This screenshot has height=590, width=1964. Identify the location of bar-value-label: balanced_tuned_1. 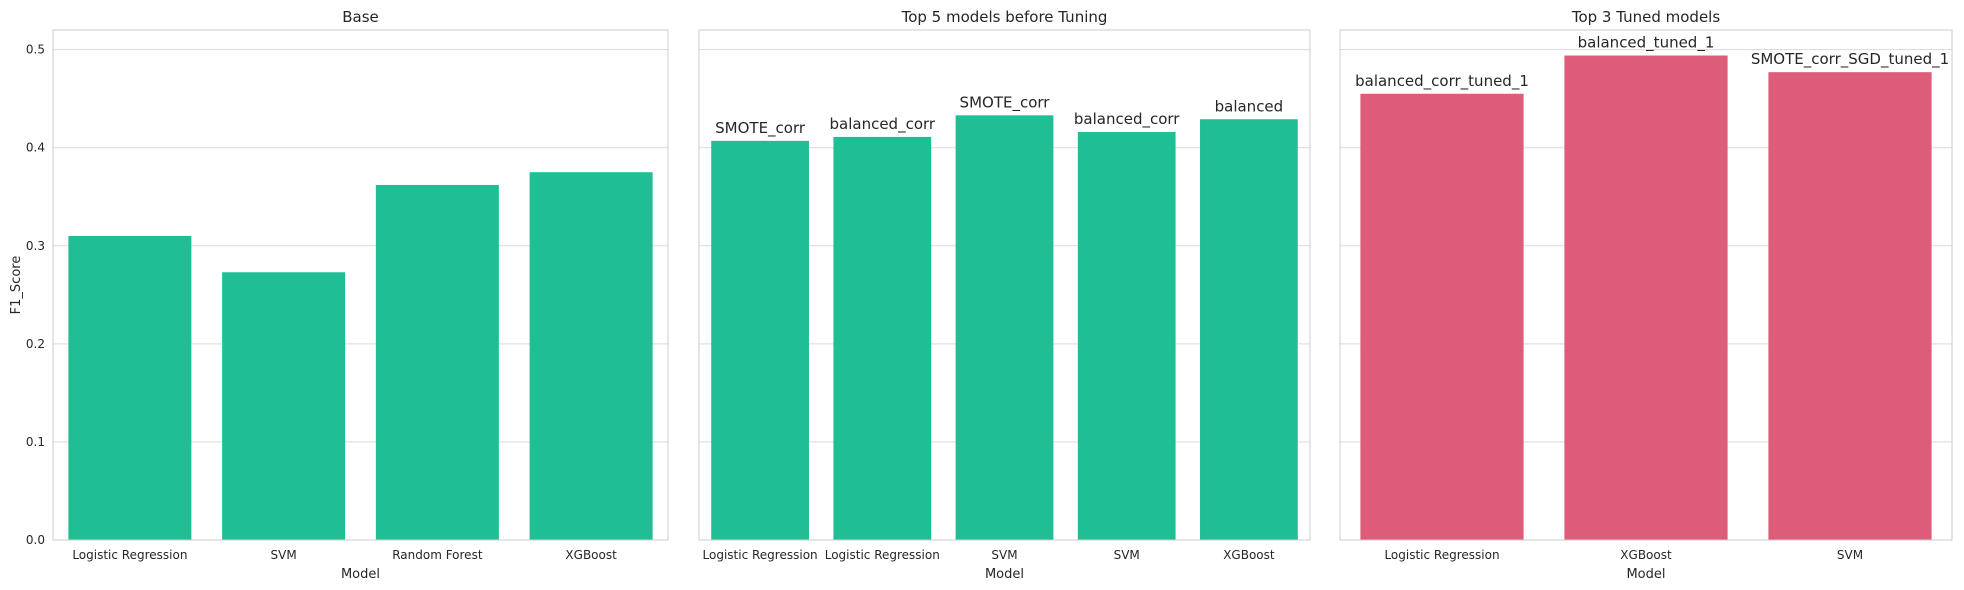
(1646, 43).